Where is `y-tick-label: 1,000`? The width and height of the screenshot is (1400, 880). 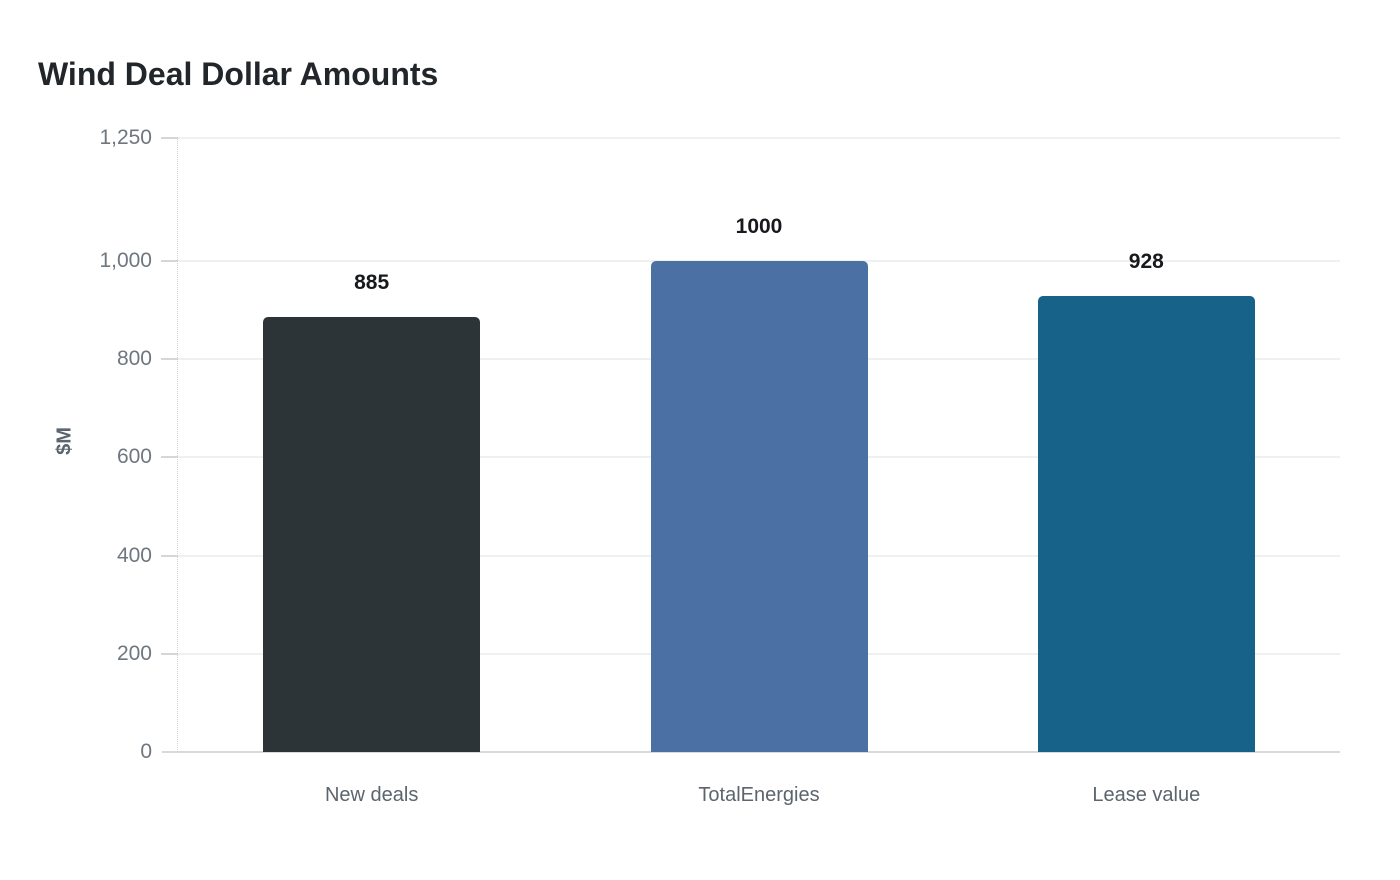 y-tick-label: 1,000 is located at coordinates (125, 260).